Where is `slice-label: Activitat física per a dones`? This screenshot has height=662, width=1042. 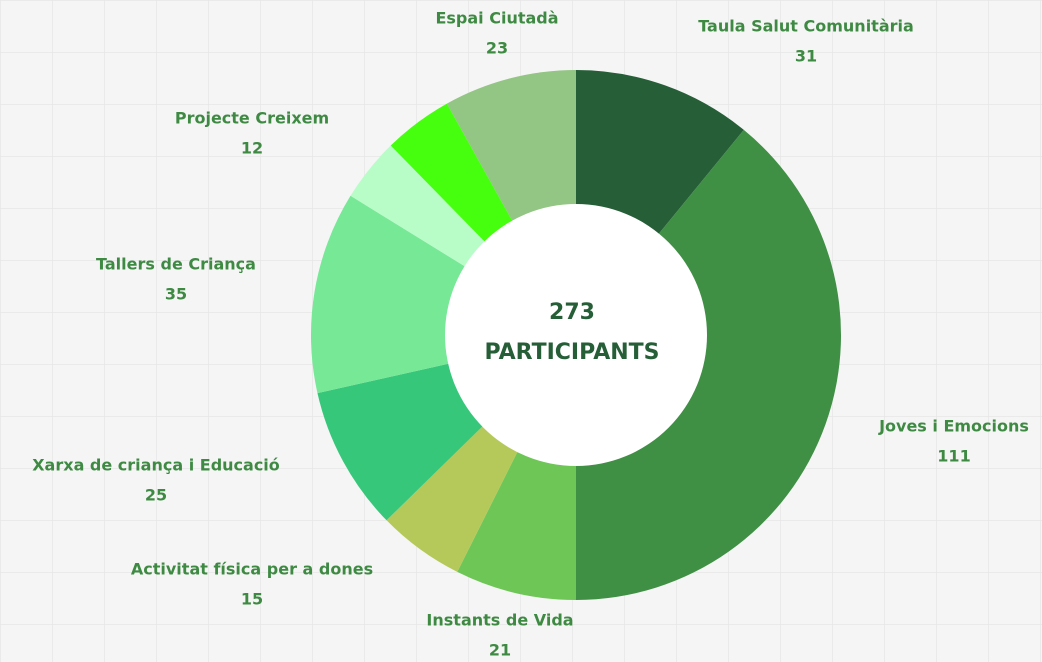
slice-label: Activitat física per a dones is located at coordinates (252, 569).